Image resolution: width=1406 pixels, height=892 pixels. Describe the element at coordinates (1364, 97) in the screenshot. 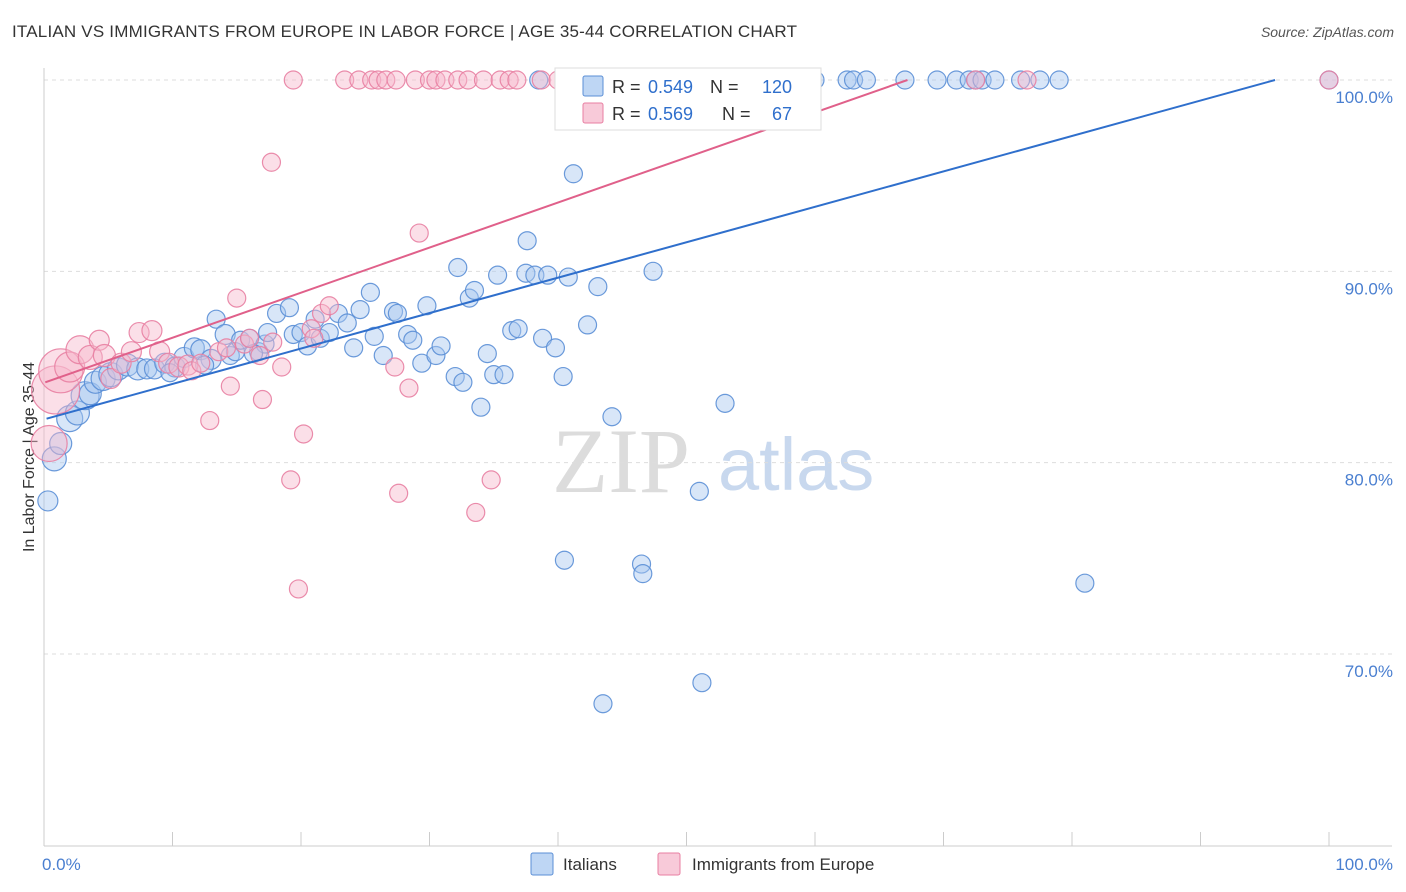

I see `y-tick-label-0: 100.0%` at that location.